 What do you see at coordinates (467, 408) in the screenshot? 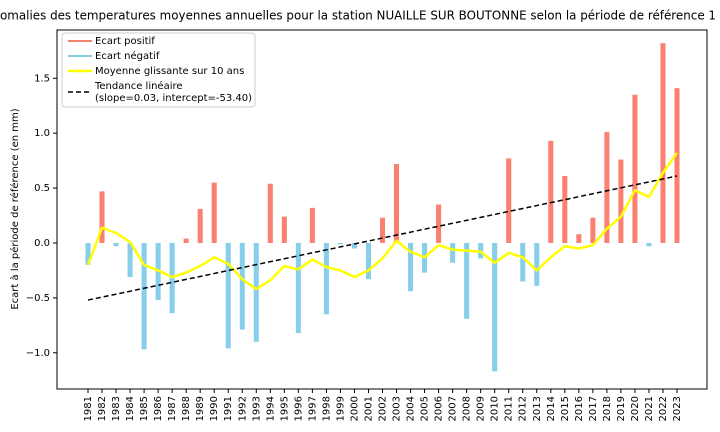
I see `x-tick-label: 2008` at bounding box center [467, 408].